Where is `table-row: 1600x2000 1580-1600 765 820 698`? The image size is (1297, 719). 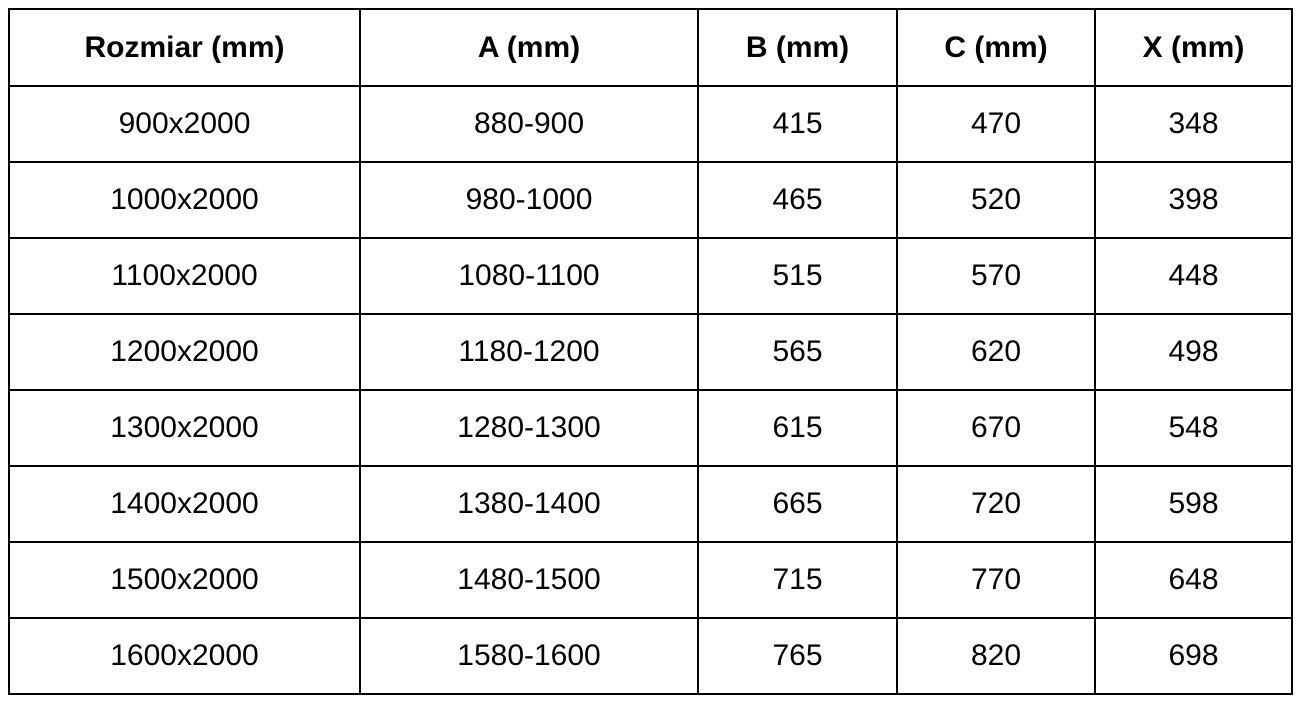
table-row: 1600x2000 1580-1600 765 820 698 is located at coordinates (650, 656).